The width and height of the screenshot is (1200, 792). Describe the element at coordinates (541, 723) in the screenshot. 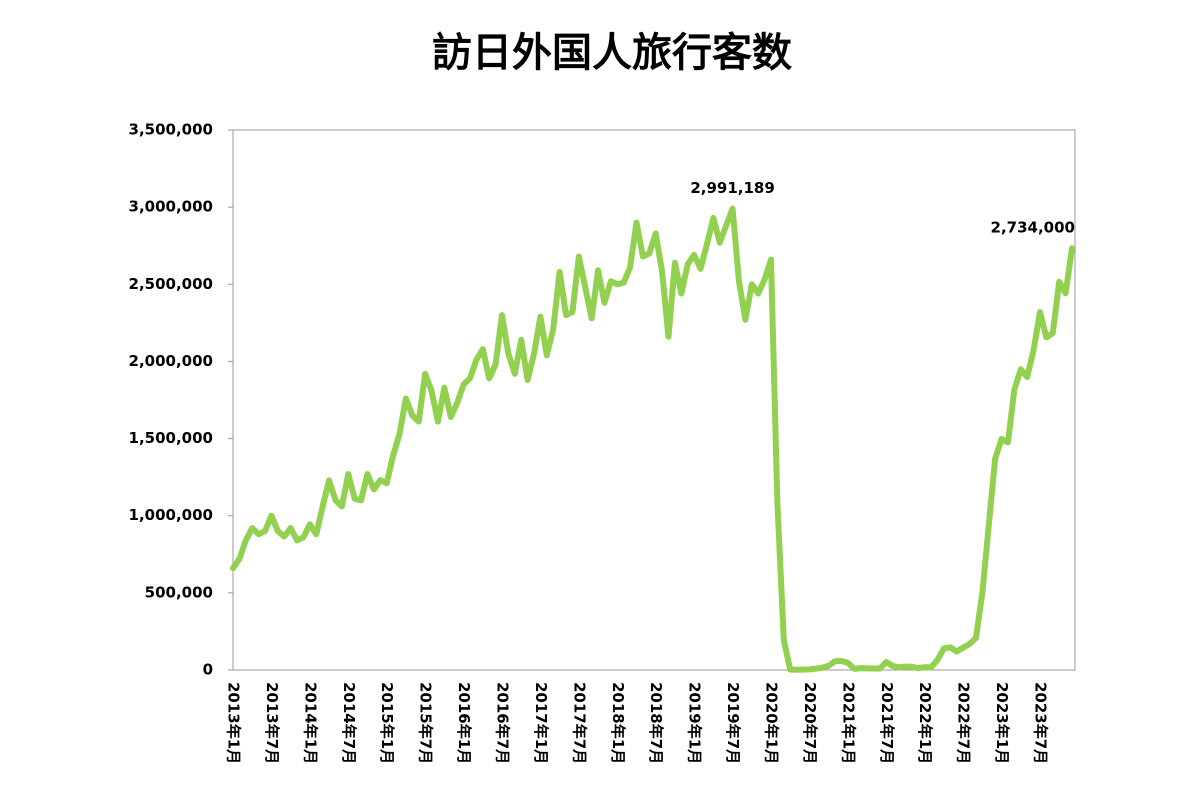

I see `x-tick-label: 2017年1月` at that location.